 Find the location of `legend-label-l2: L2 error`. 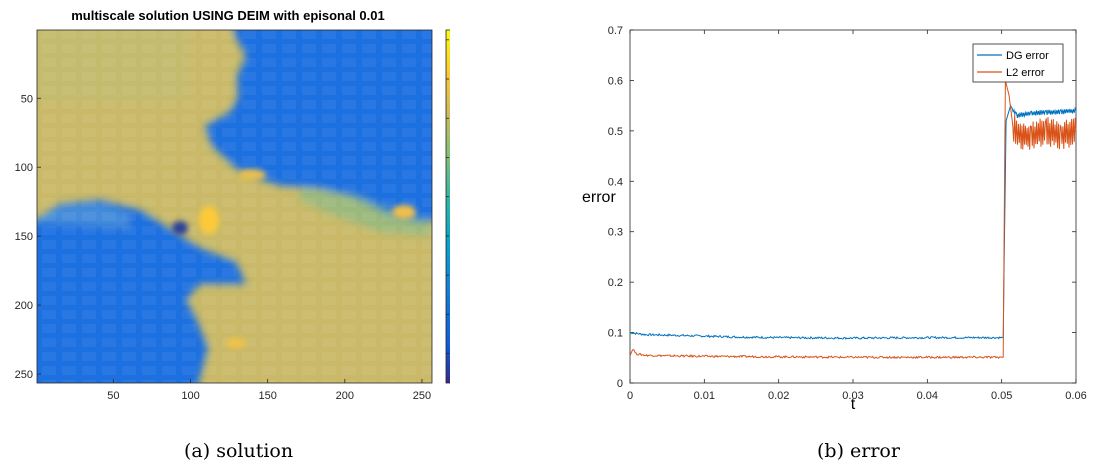

legend-label-l2: L2 error is located at coordinates (1025, 73).